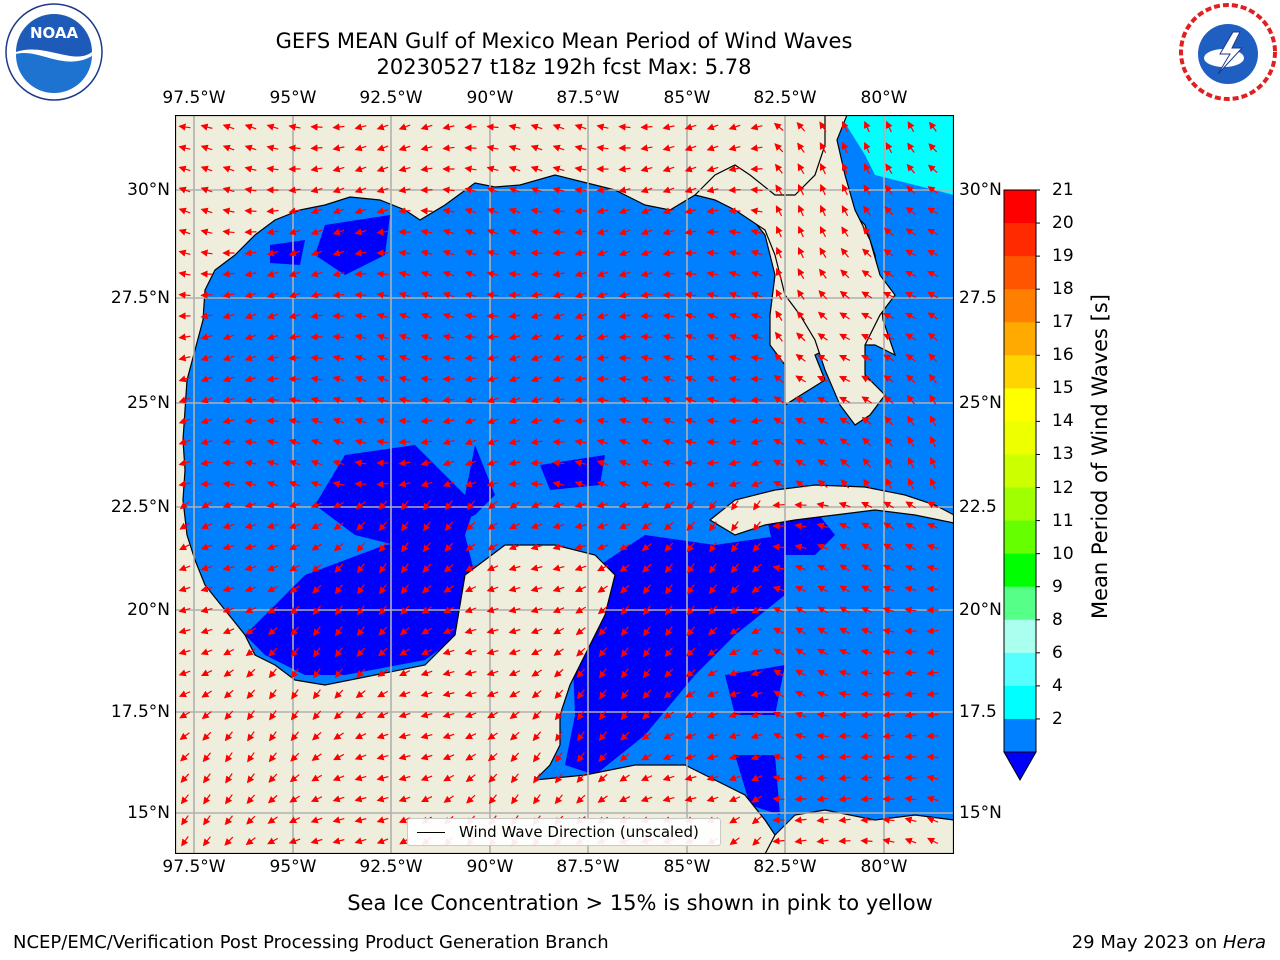  Describe the element at coordinates (194, 98) in the screenshot. I see `lon-tick-top: 97.5°W` at that location.